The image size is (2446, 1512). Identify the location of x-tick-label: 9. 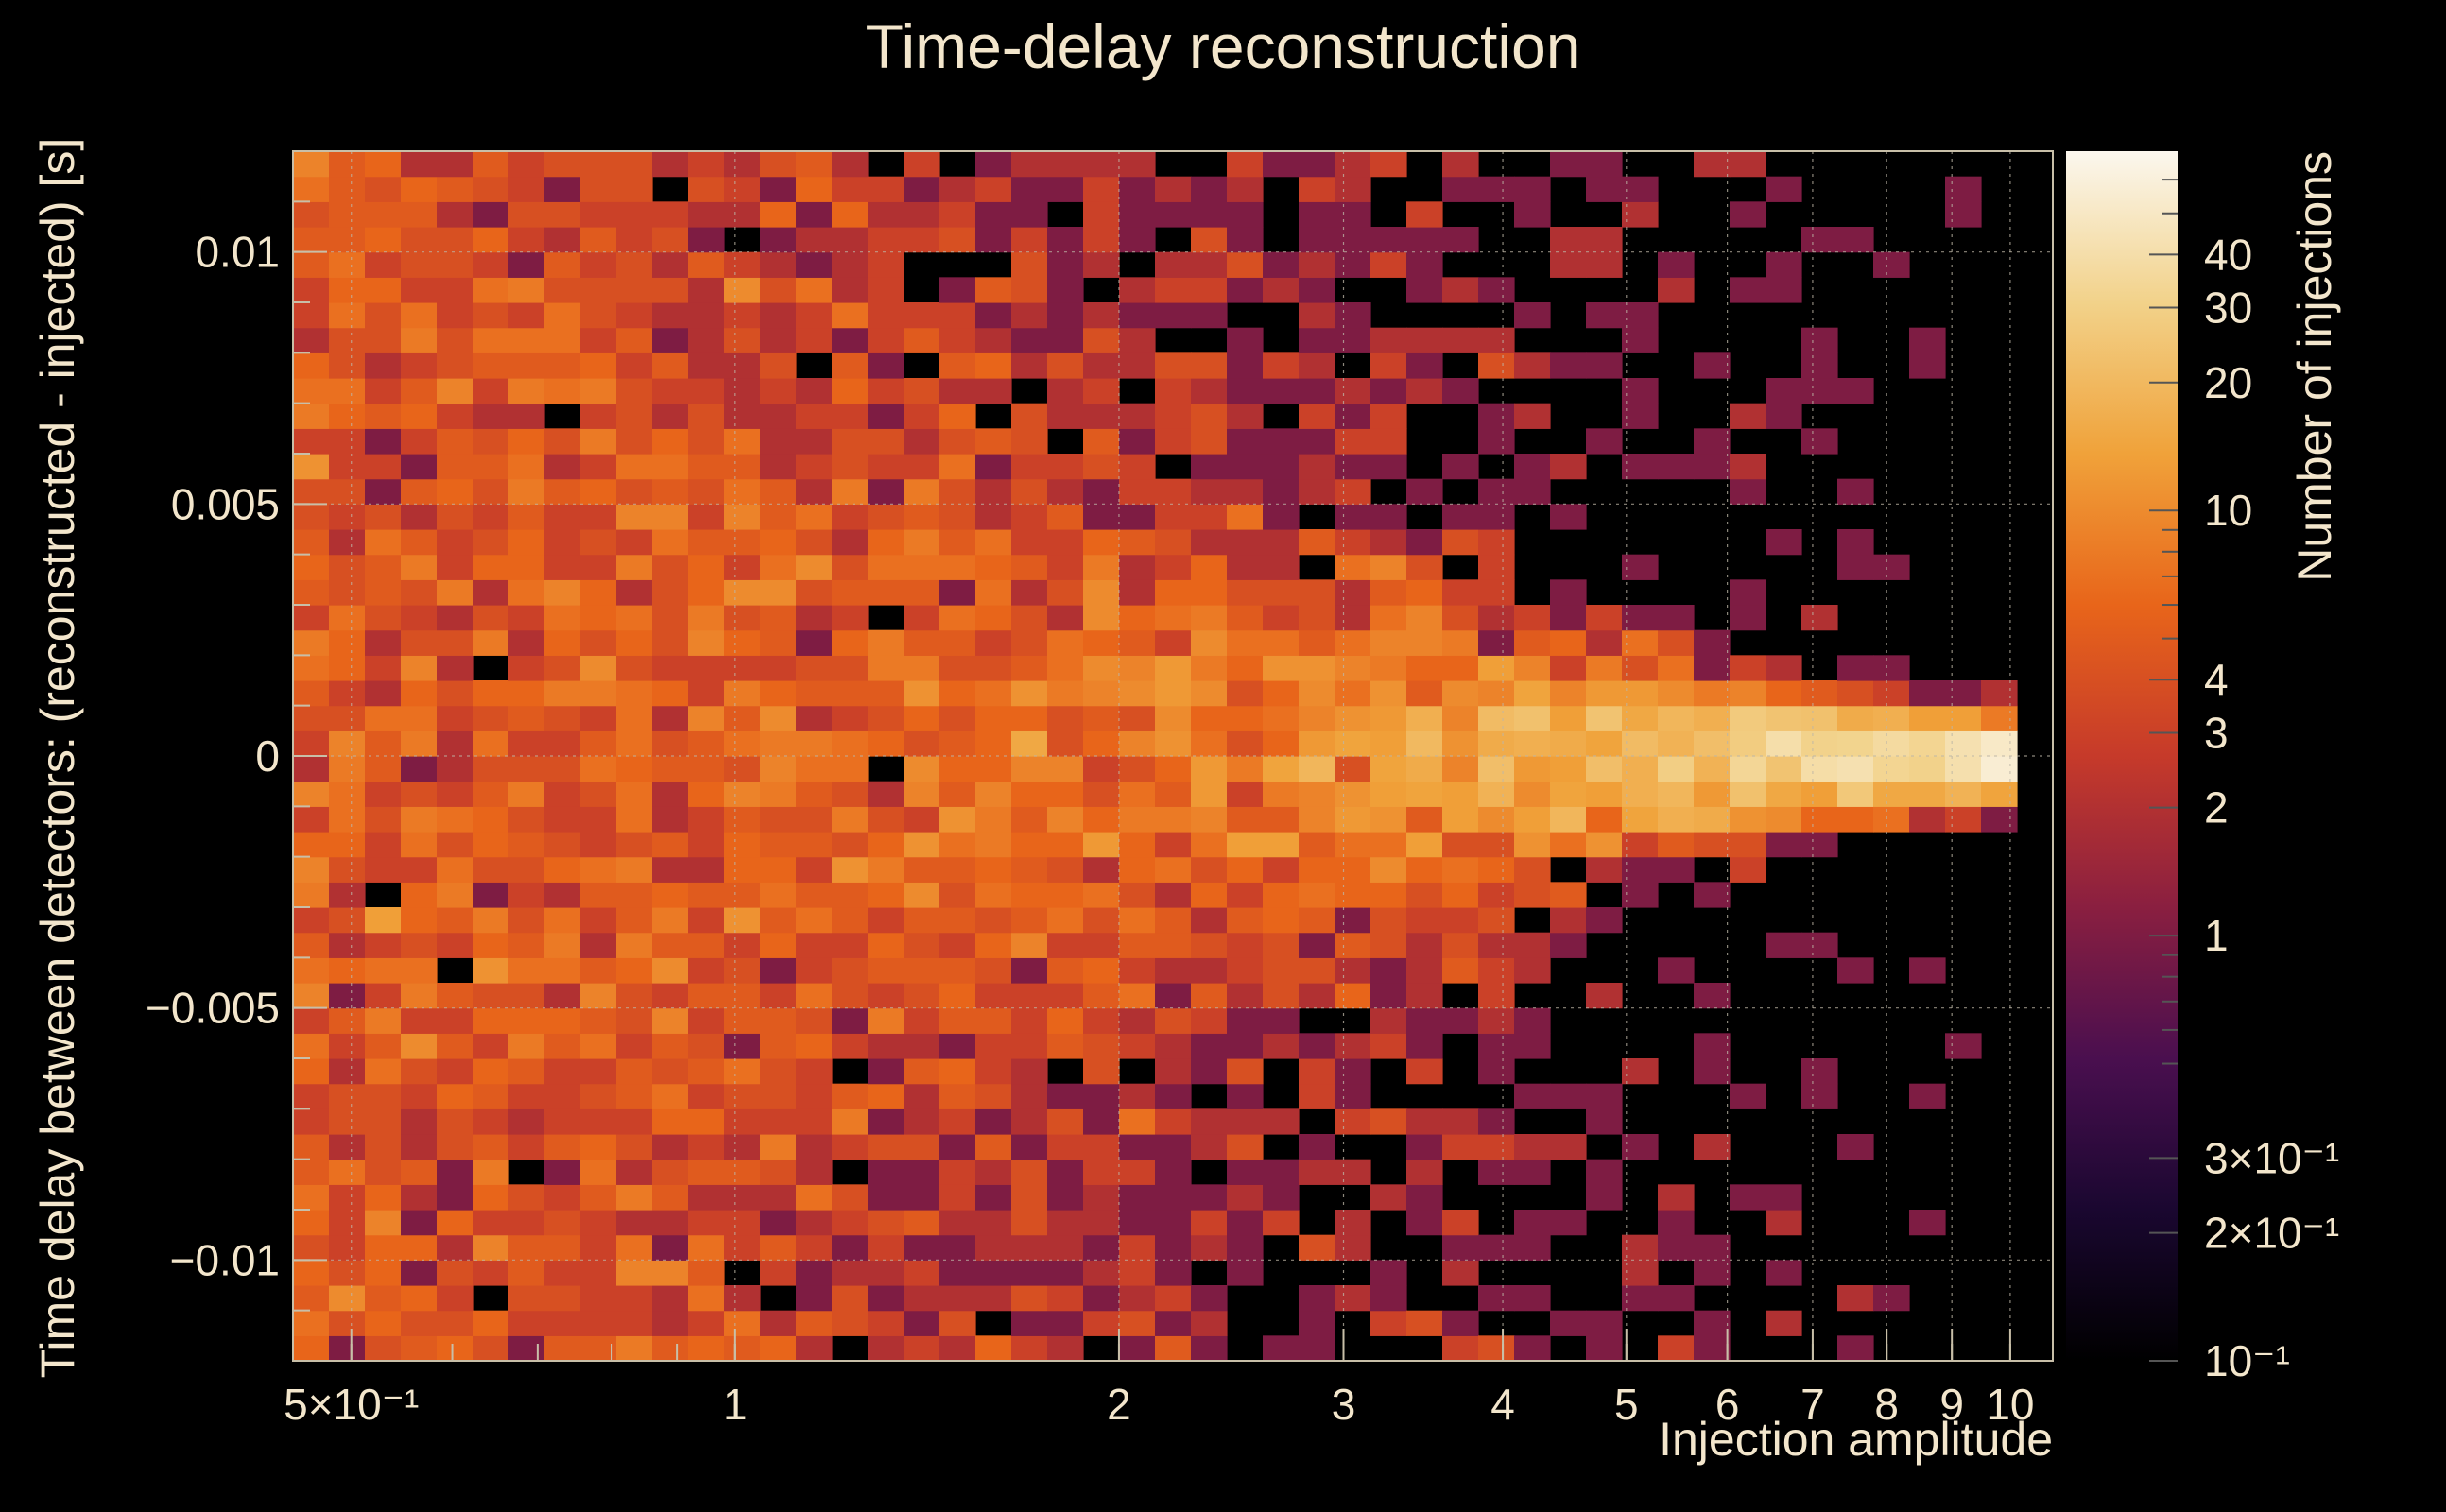
(1951, 1404).